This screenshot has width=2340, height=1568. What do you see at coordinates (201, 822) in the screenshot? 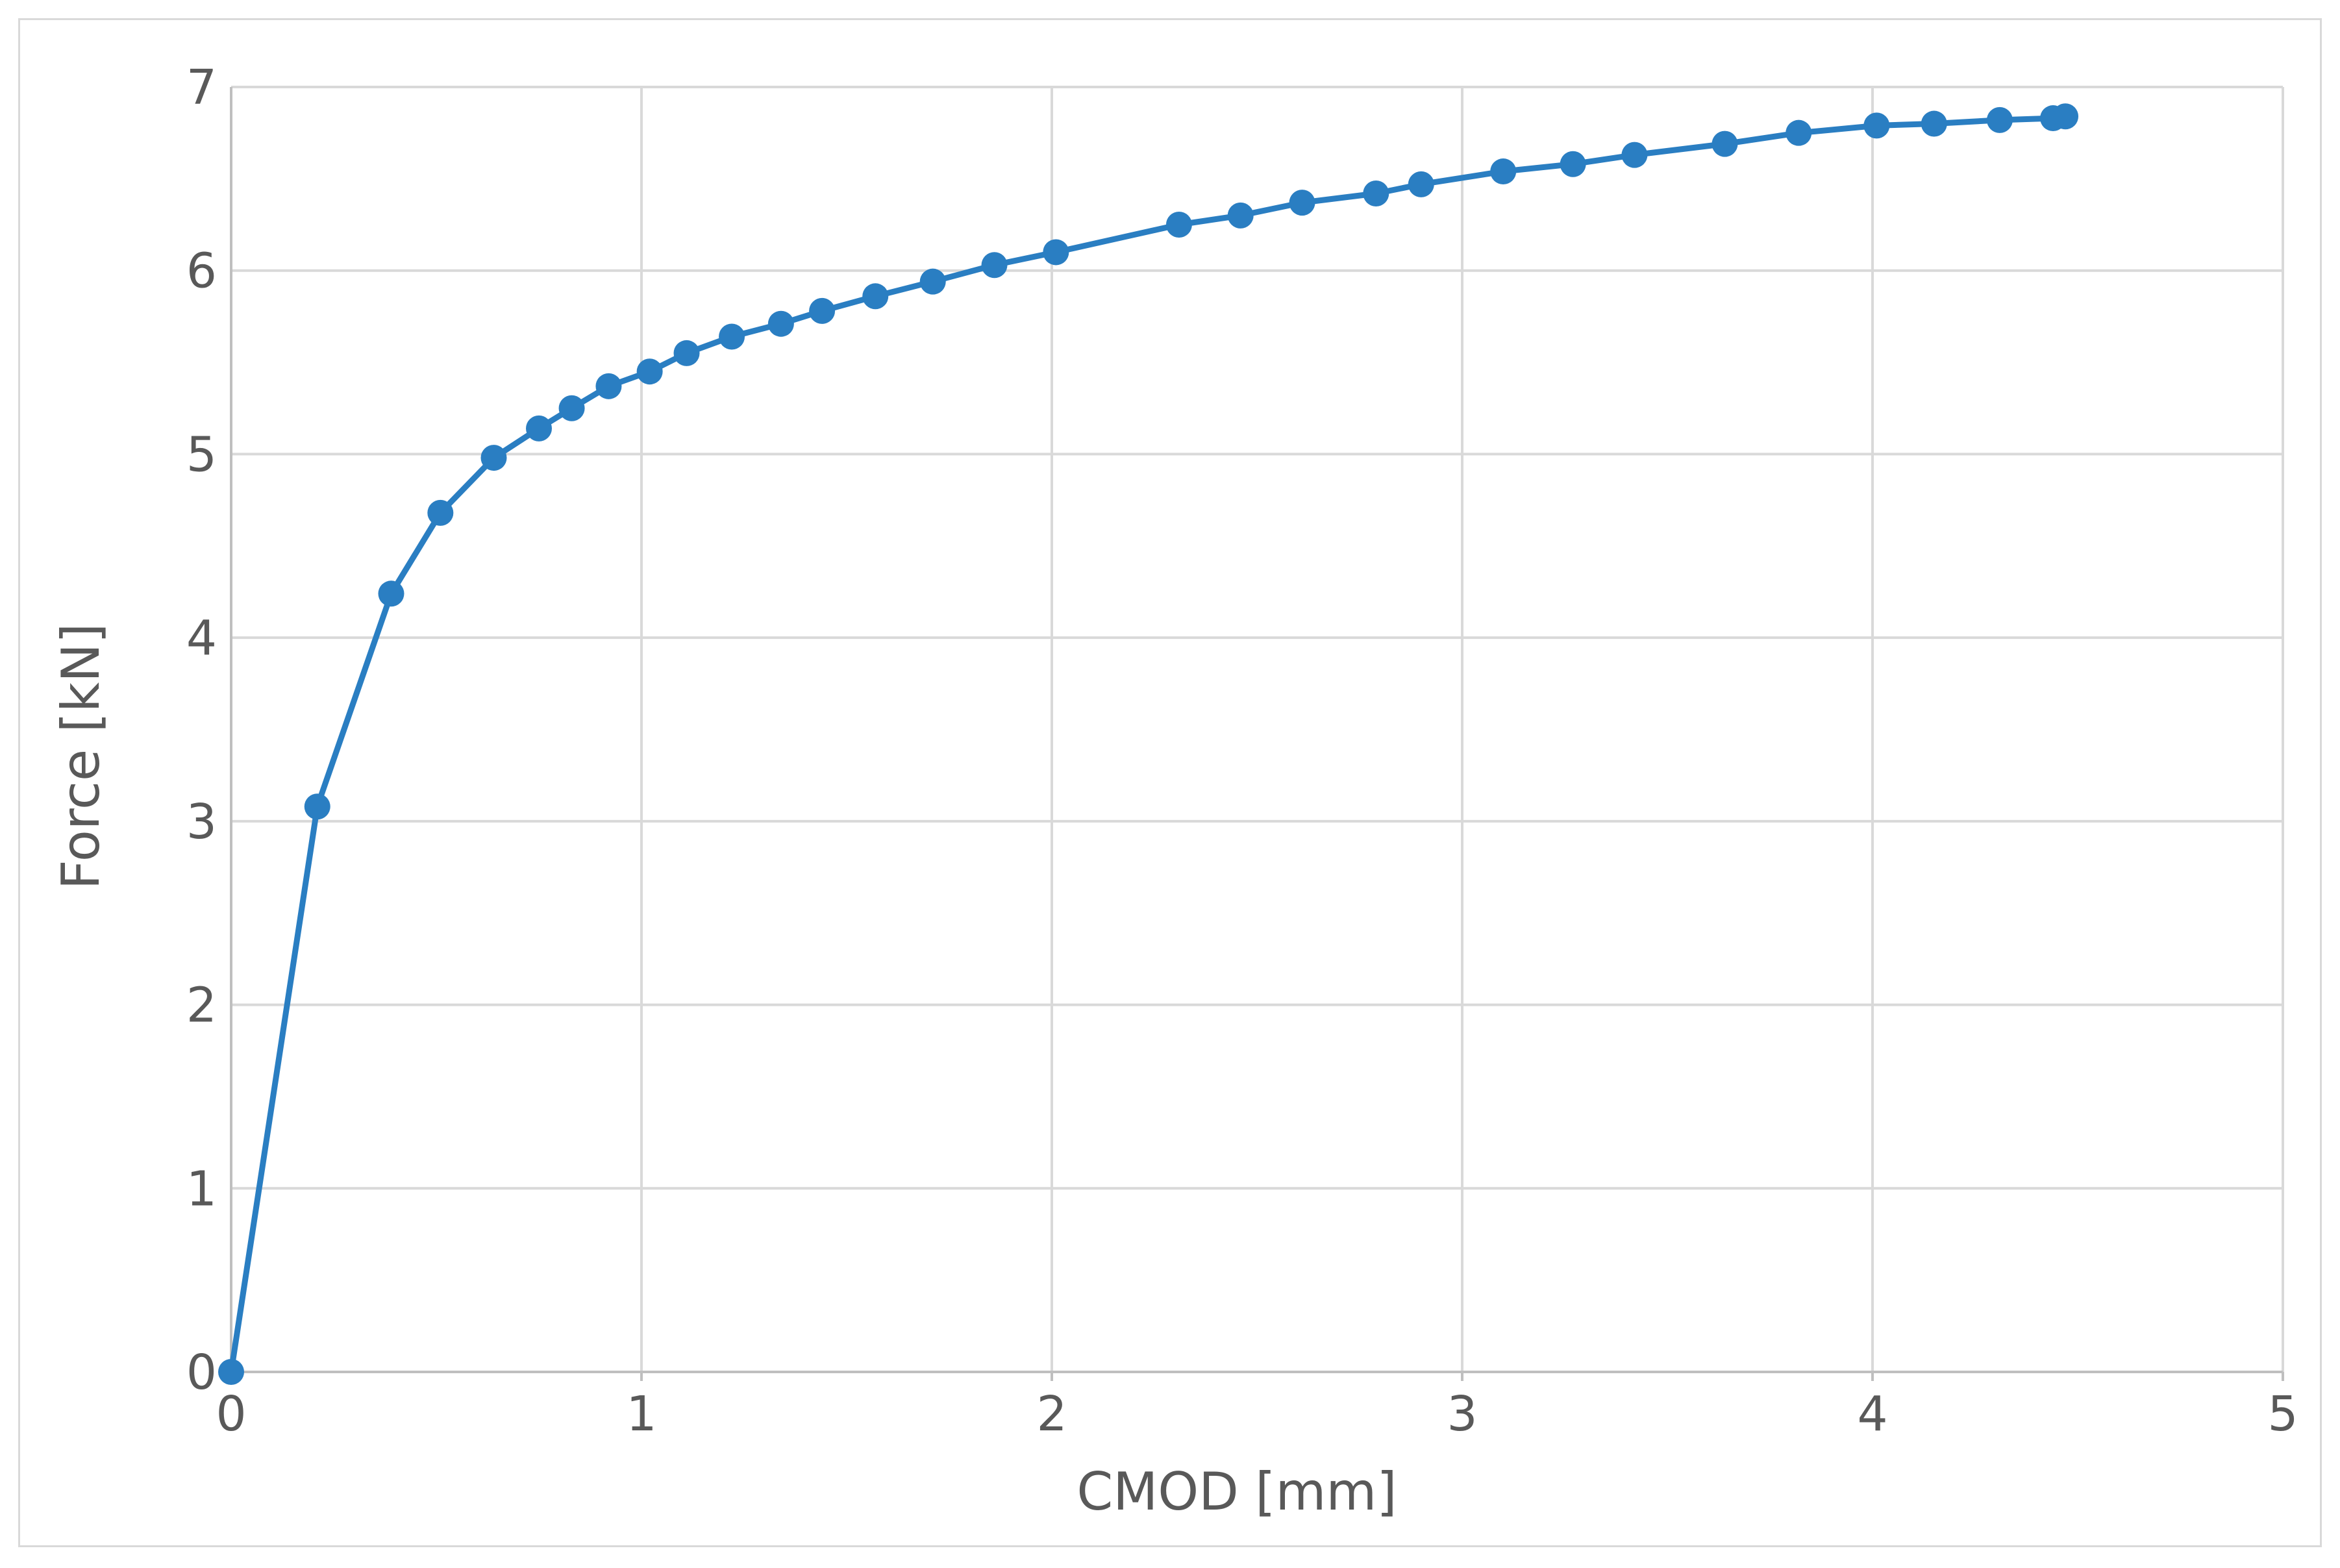
I see `y-tick-label: 3` at bounding box center [201, 822].